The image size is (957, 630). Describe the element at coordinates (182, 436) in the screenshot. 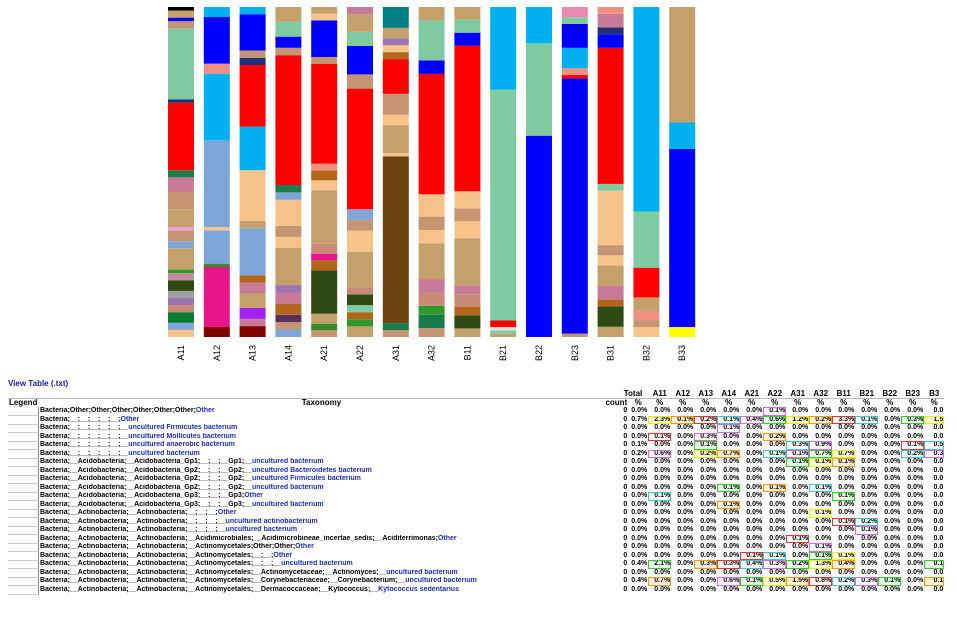

I see `taxonomy-leaf-link: uncultured Mollicutes bacterium` at that location.